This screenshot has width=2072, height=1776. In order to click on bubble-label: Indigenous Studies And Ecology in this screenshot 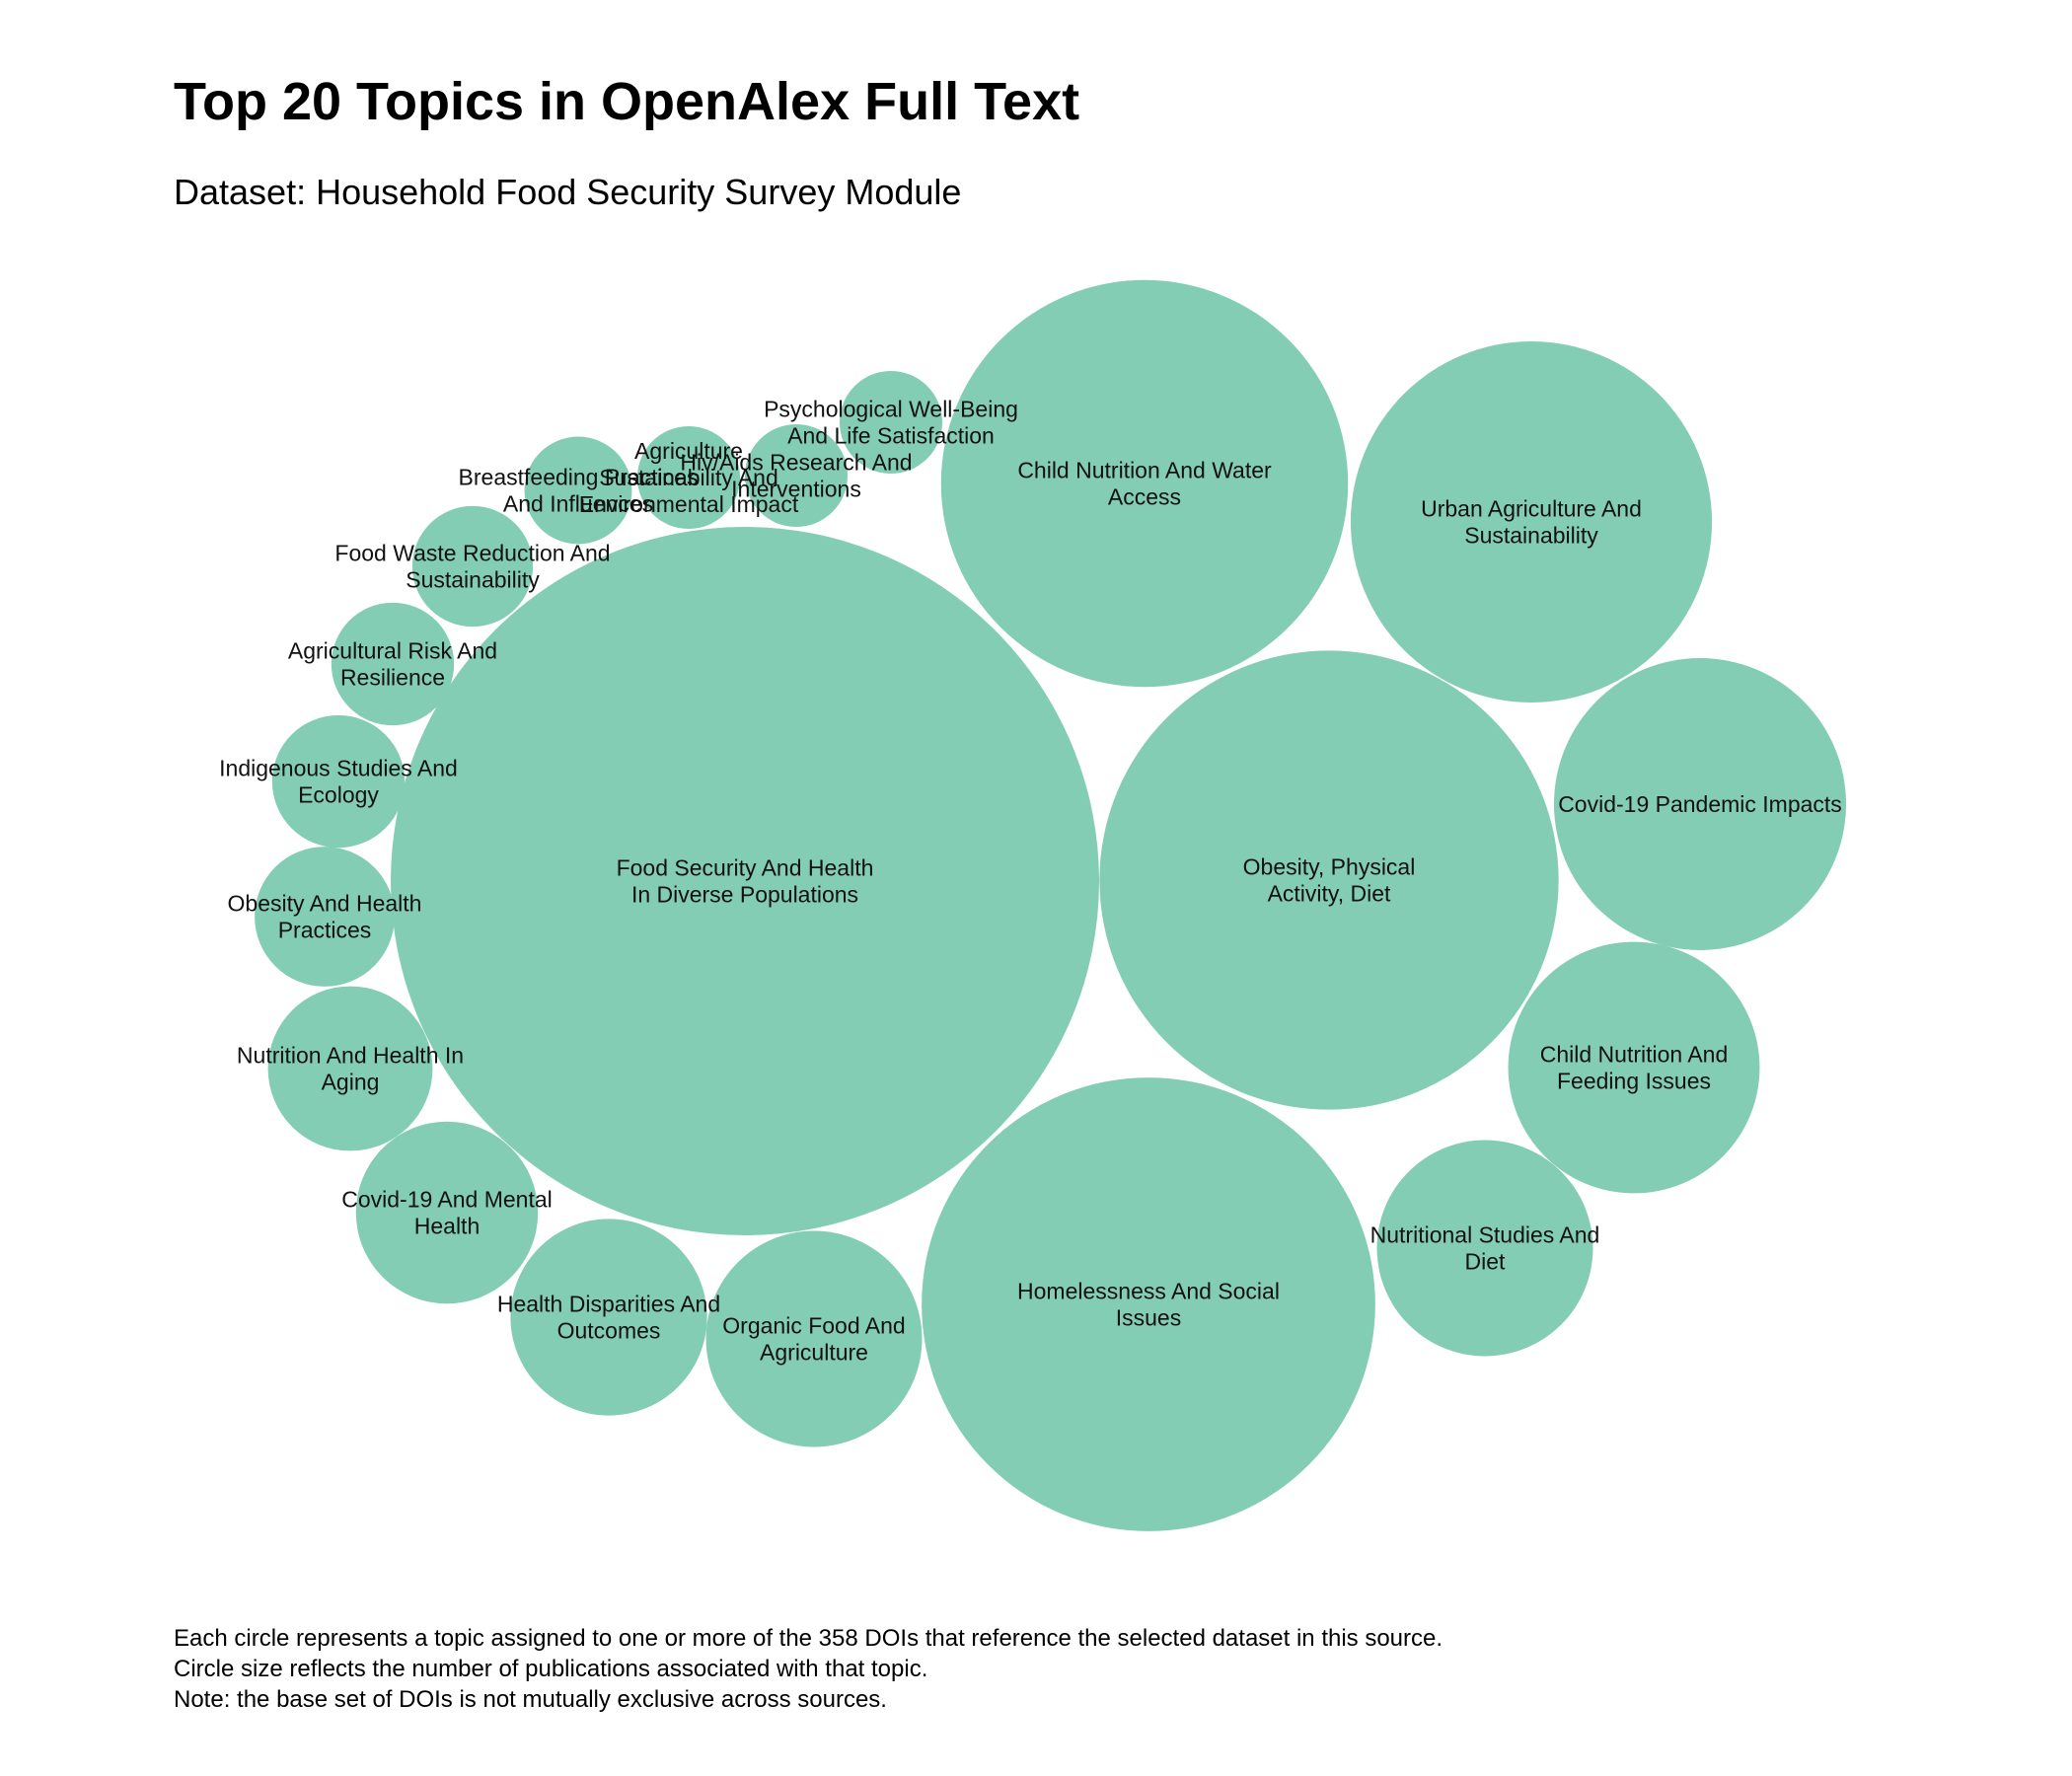, I will do `click(339, 782)`.